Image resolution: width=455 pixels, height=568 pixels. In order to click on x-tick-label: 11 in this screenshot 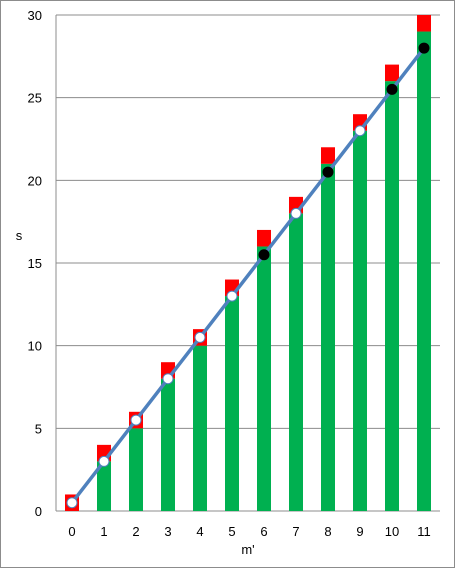, I will do `click(424, 531)`.